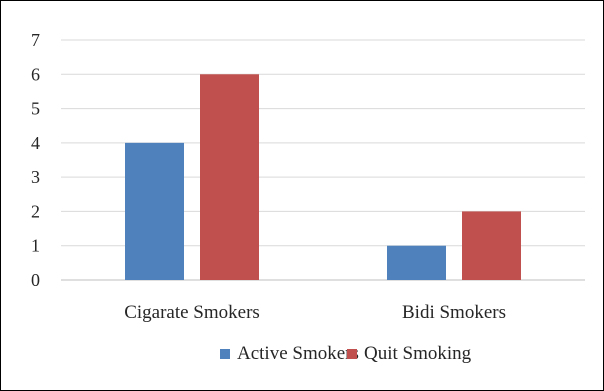 The height and width of the screenshot is (391, 604). I want to click on x-category-label: Bidi Smokers, so click(454, 312).